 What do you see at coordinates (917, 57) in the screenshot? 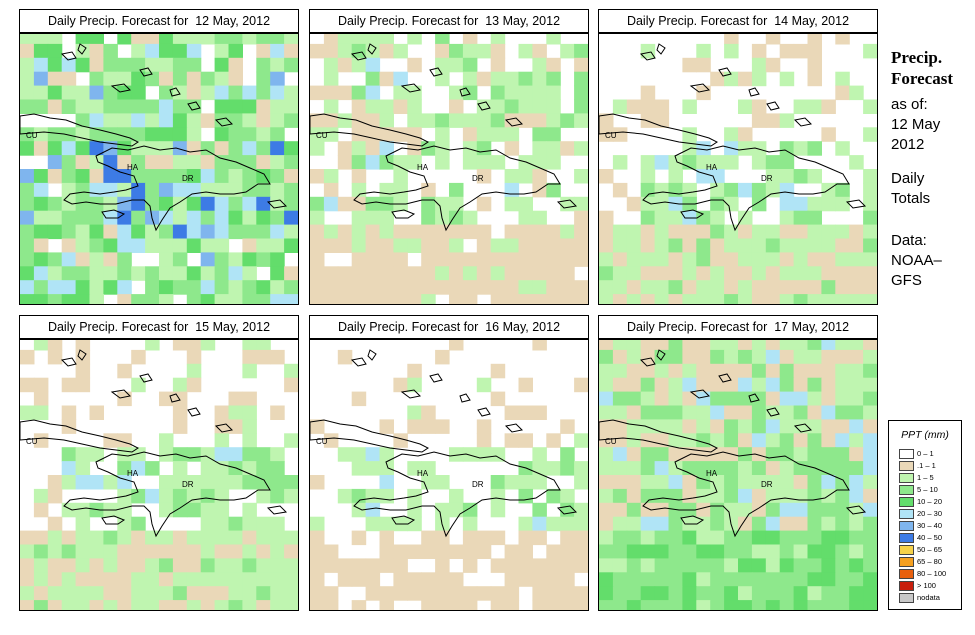
I see `side-heading-line-1: Precip.` at bounding box center [917, 57].